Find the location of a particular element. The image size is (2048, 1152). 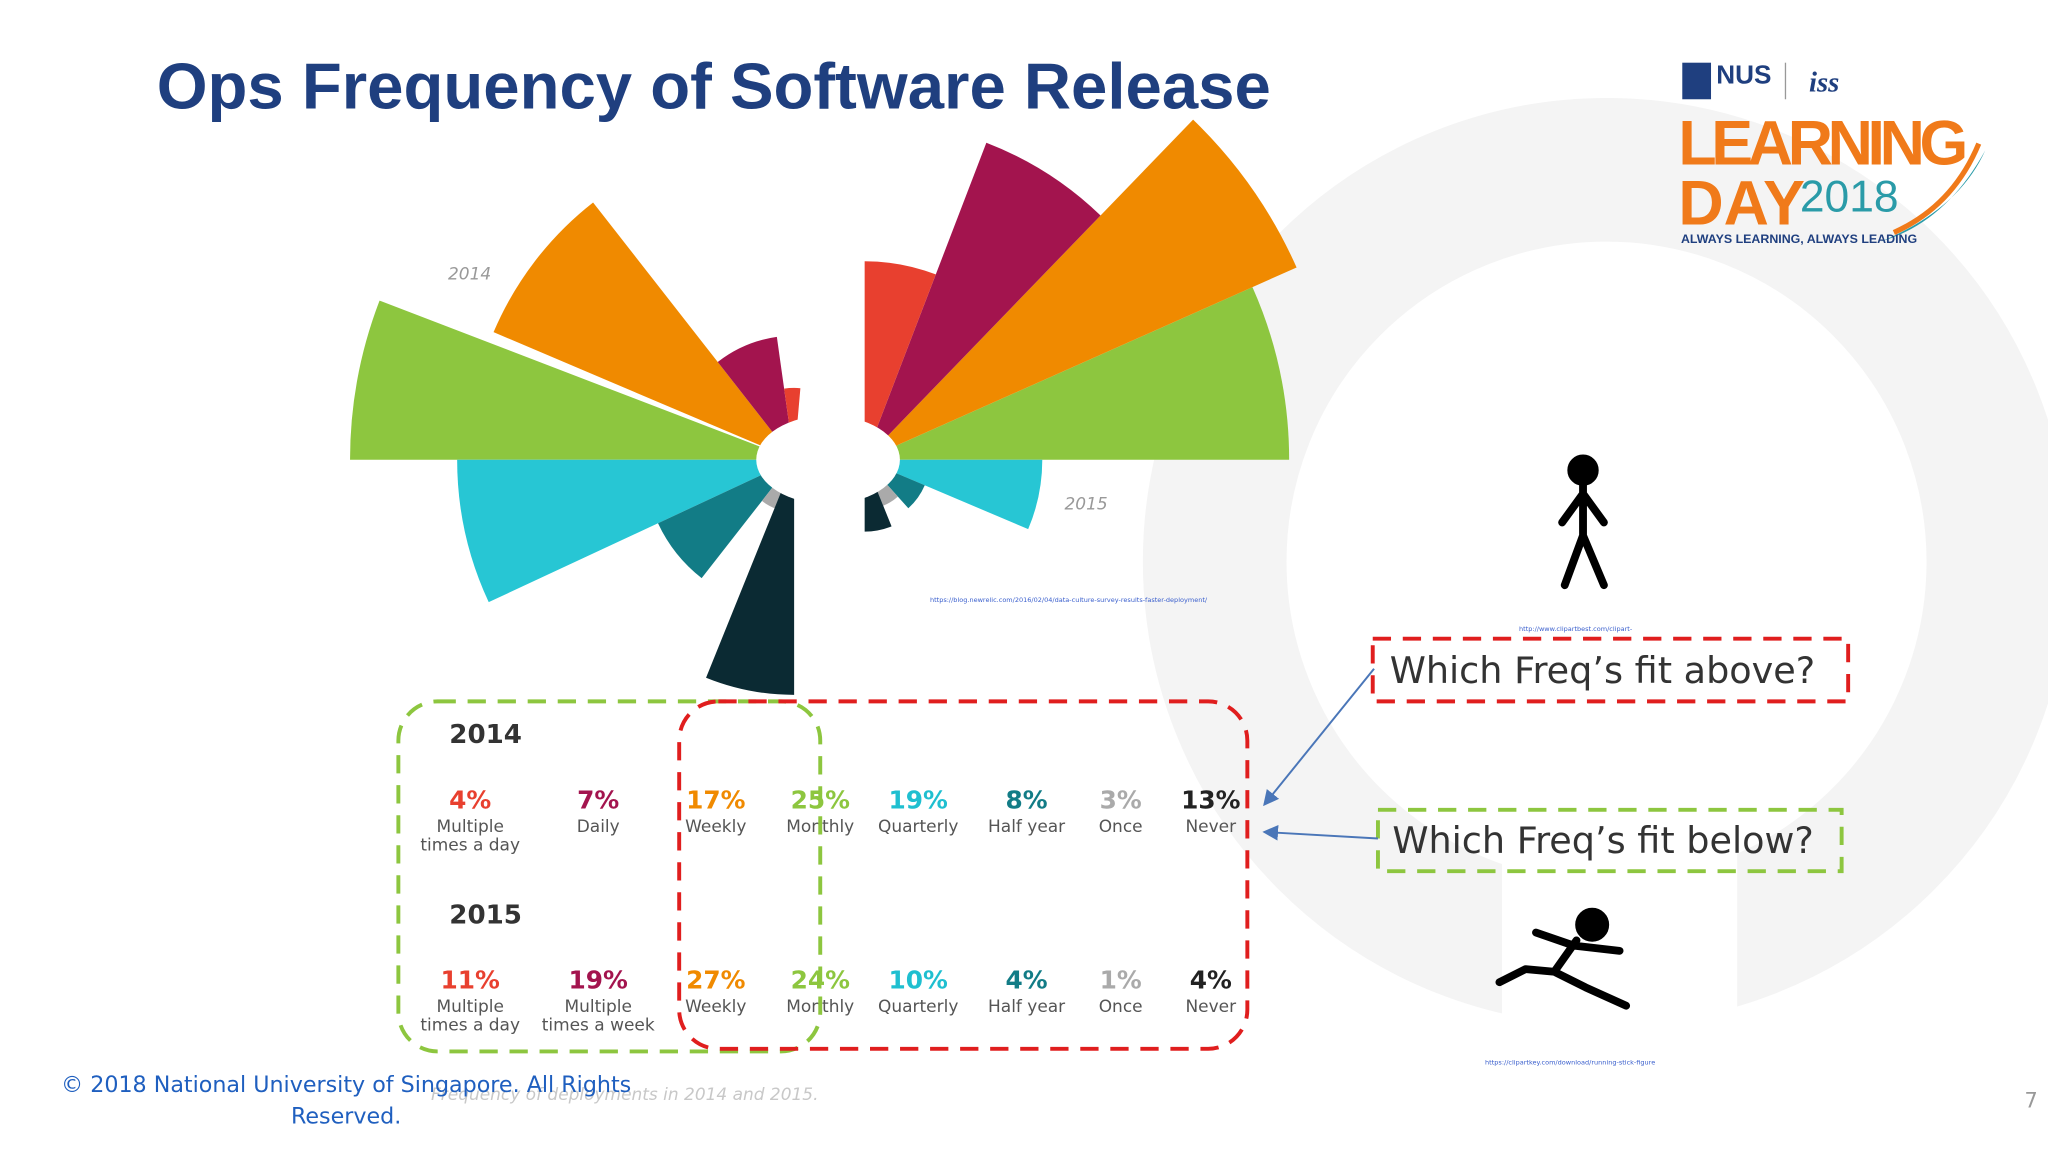

red-dashed-box is located at coordinates (963, 875).